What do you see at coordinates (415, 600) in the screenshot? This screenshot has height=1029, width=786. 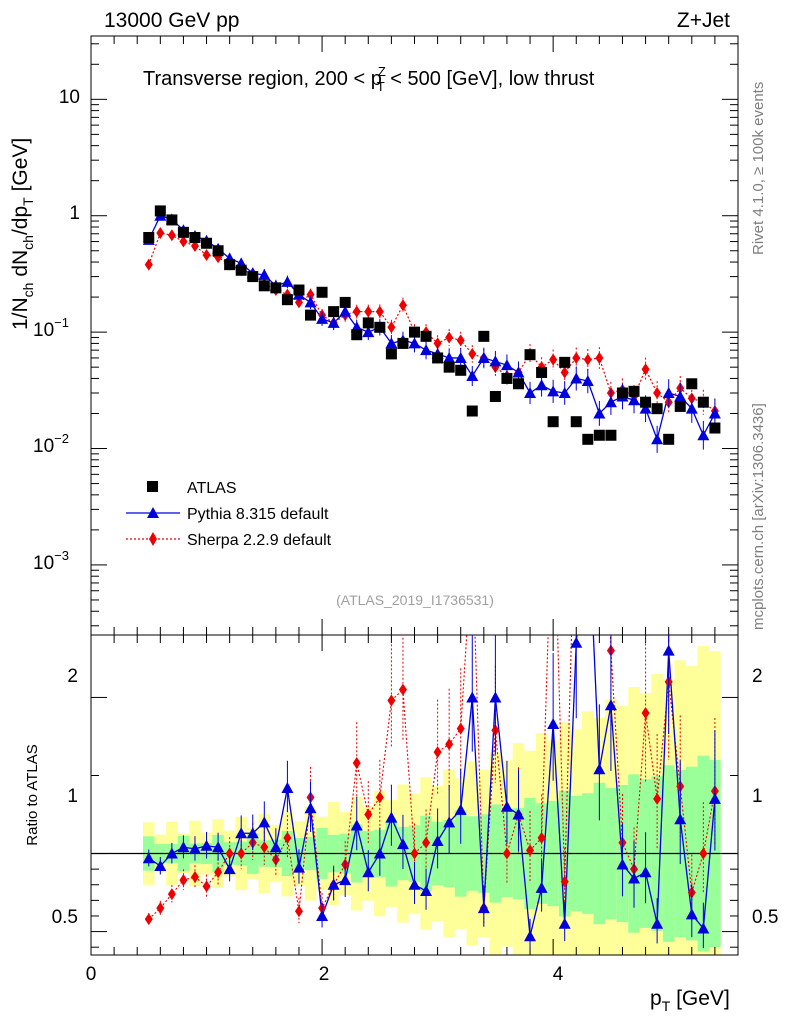 I see `analysis-label: (ATLAS_2019_I1736531)` at bounding box center [415, 600].